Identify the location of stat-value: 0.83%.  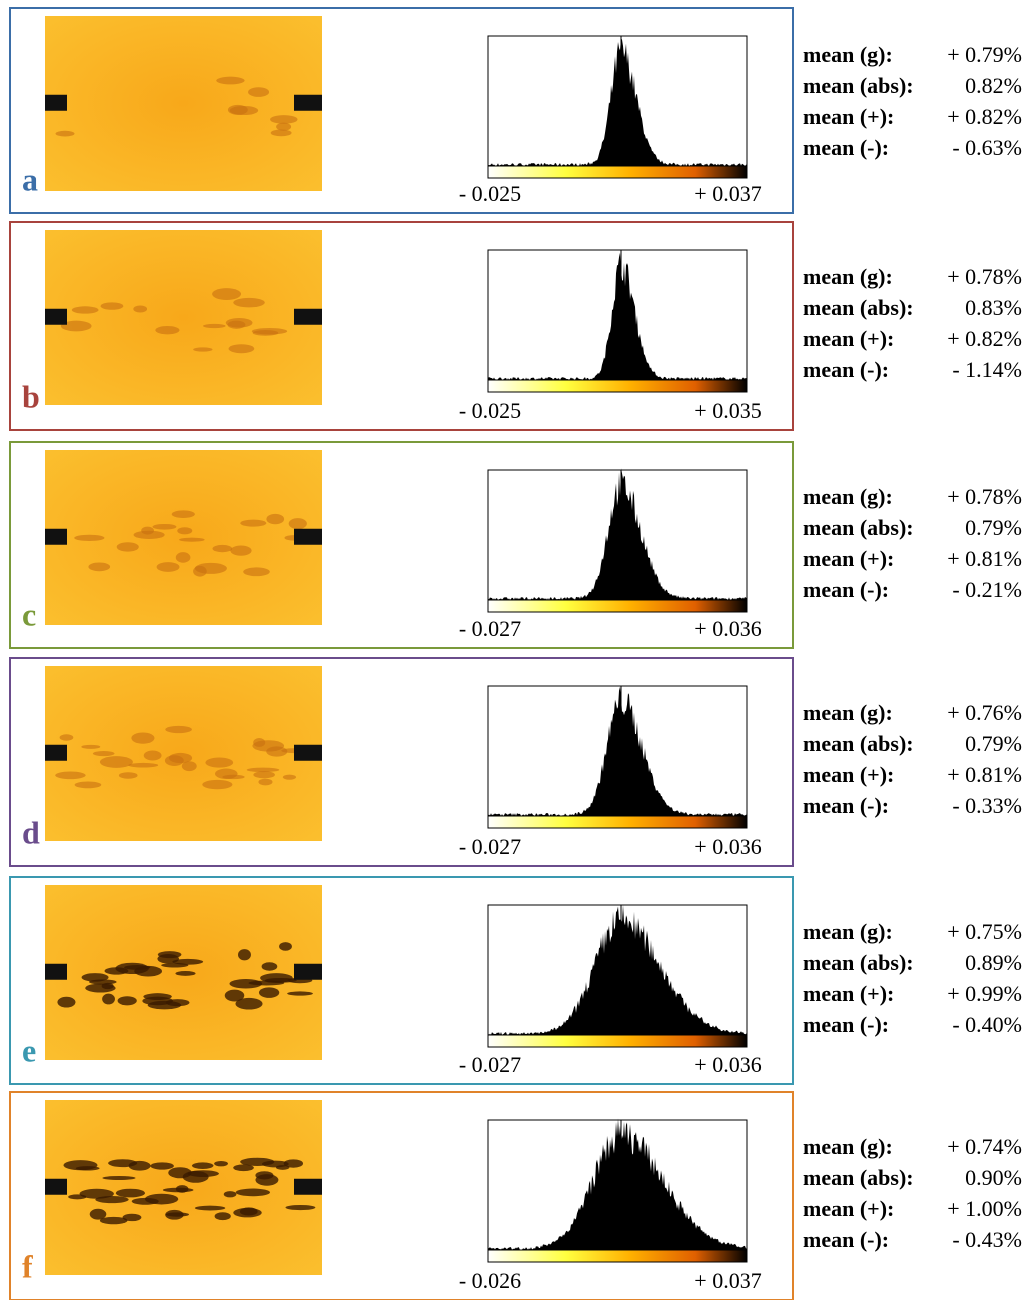
(993, 307).